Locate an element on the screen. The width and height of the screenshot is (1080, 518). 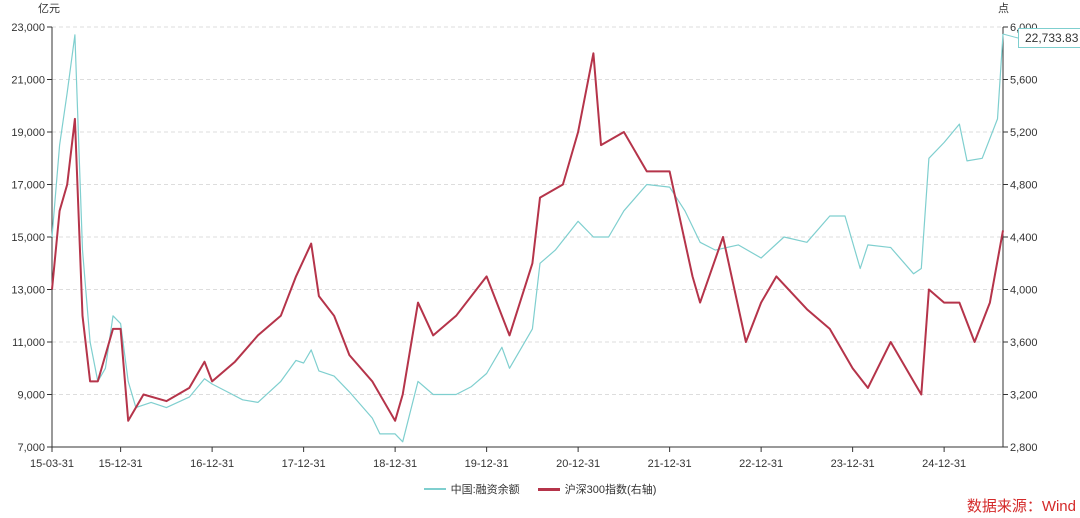
left-axis-unit: 亿元 is located at coordinates (49, 8).